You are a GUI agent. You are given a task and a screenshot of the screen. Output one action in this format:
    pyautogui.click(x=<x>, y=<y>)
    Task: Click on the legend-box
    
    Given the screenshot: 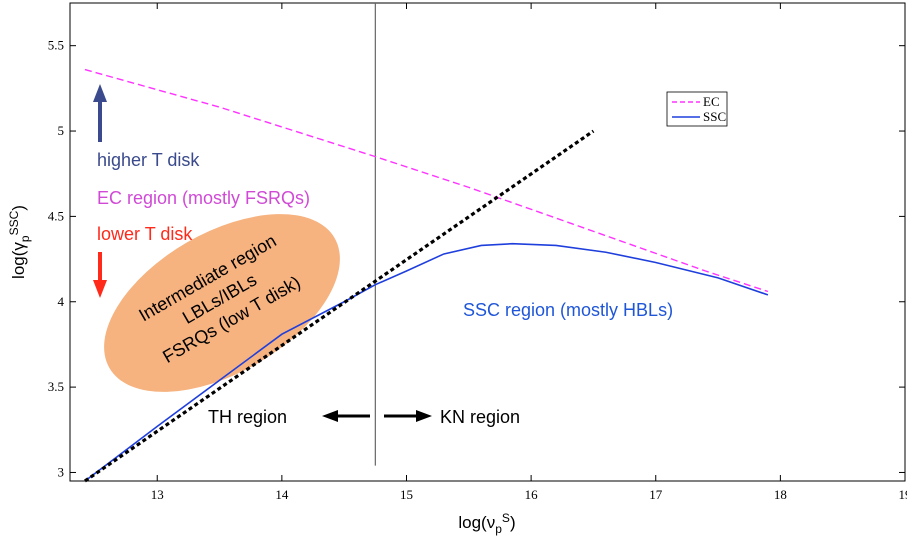 What is the action you would take?
    pyautogui.click(x=697, y=109)
    